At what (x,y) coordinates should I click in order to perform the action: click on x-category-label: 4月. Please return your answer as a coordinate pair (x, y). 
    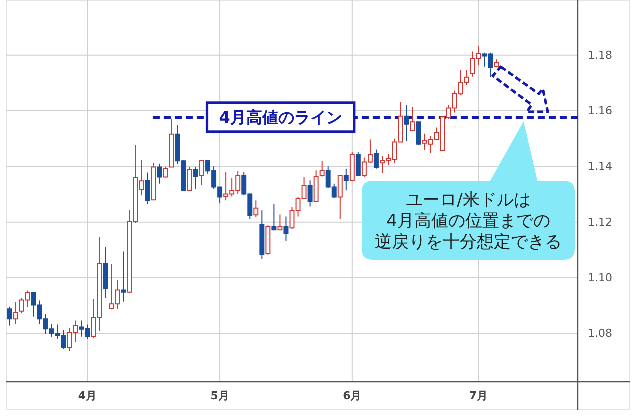
    Looking at the image, I should click on (88, 396).